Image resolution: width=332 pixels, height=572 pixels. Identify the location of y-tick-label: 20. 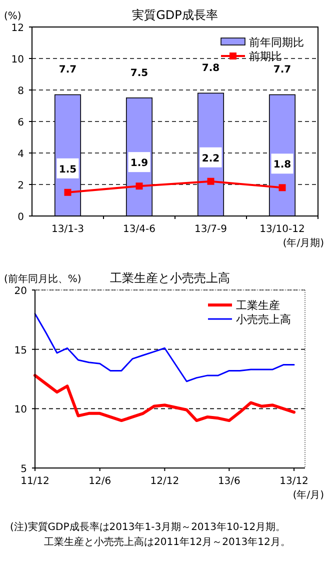
(20, 291).